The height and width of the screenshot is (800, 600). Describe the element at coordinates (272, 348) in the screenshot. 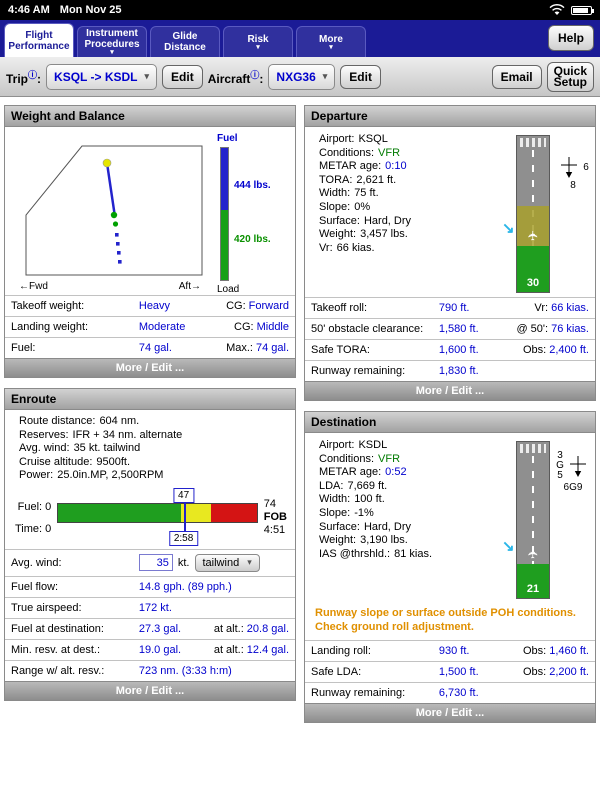

I see `row-value2: 74 gal.` at that location.